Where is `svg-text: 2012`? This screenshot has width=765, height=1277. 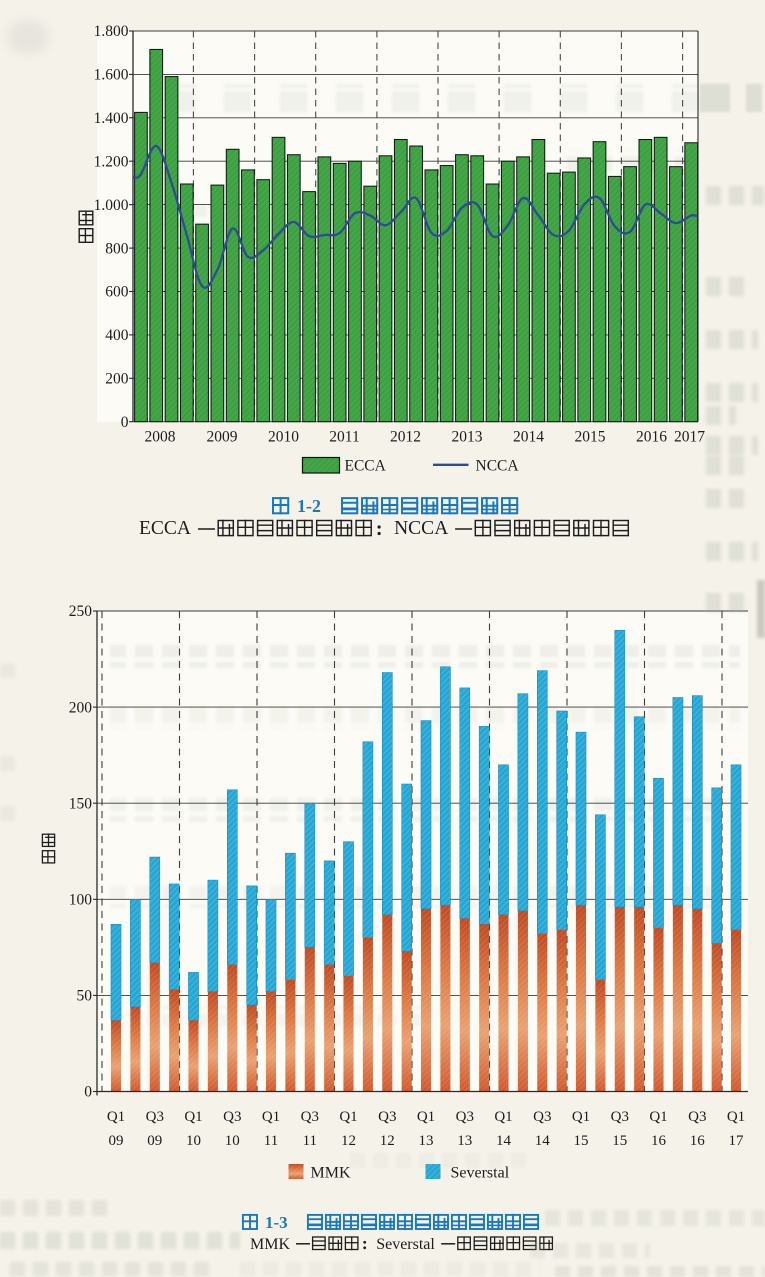 svg-text: 2012 is located at coordinates (405, 437).